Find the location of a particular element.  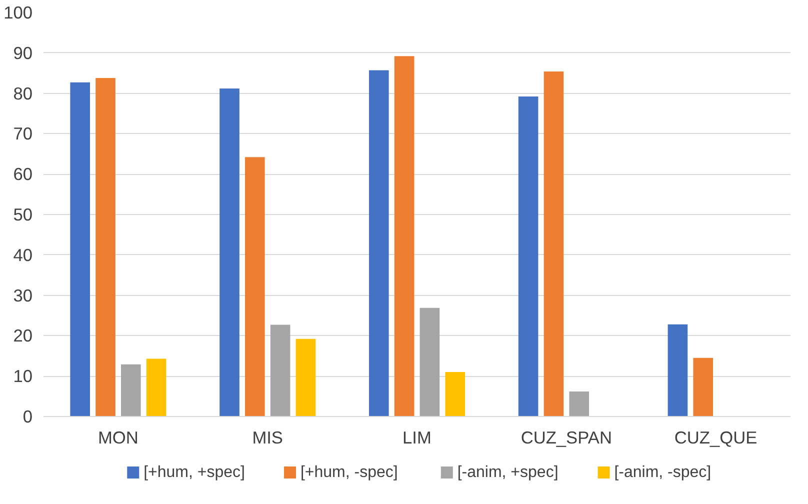

x-tick-label: LIM is located at coordinates (417, 438).